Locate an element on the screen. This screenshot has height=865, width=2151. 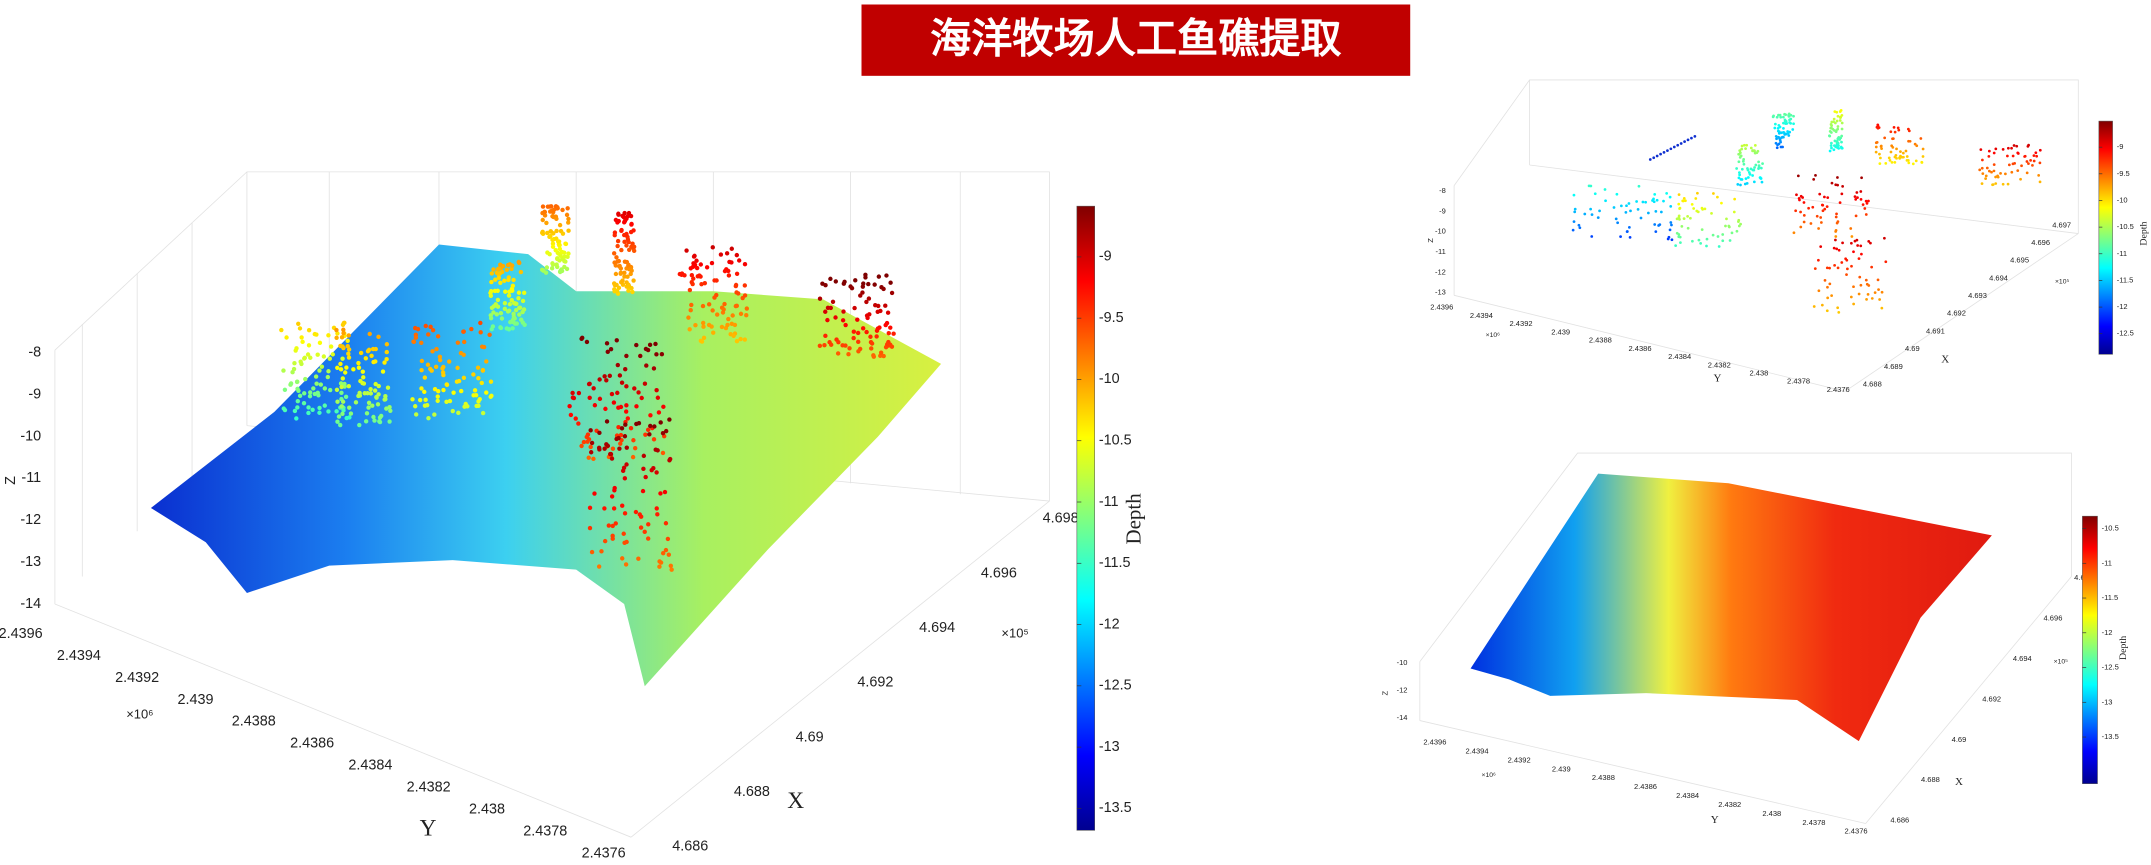
x-tick-label: 4.69 is located at coordinates (1959, 739).